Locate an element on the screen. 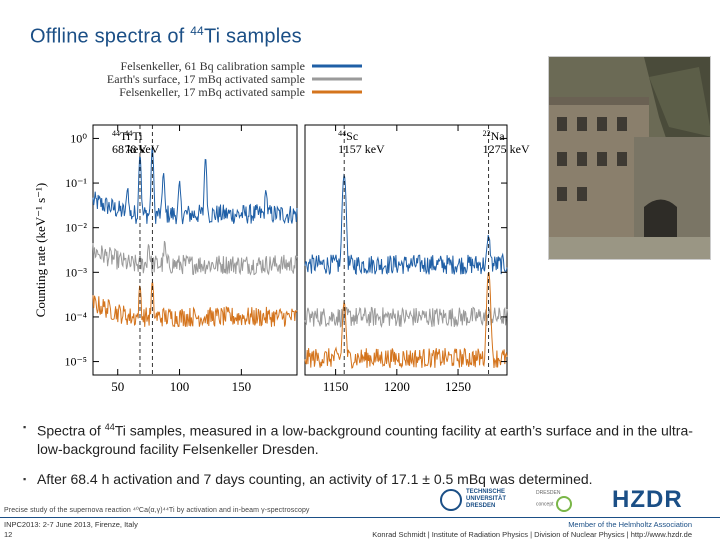  x-tick-label: 100 is located at coordinates (180, 386).